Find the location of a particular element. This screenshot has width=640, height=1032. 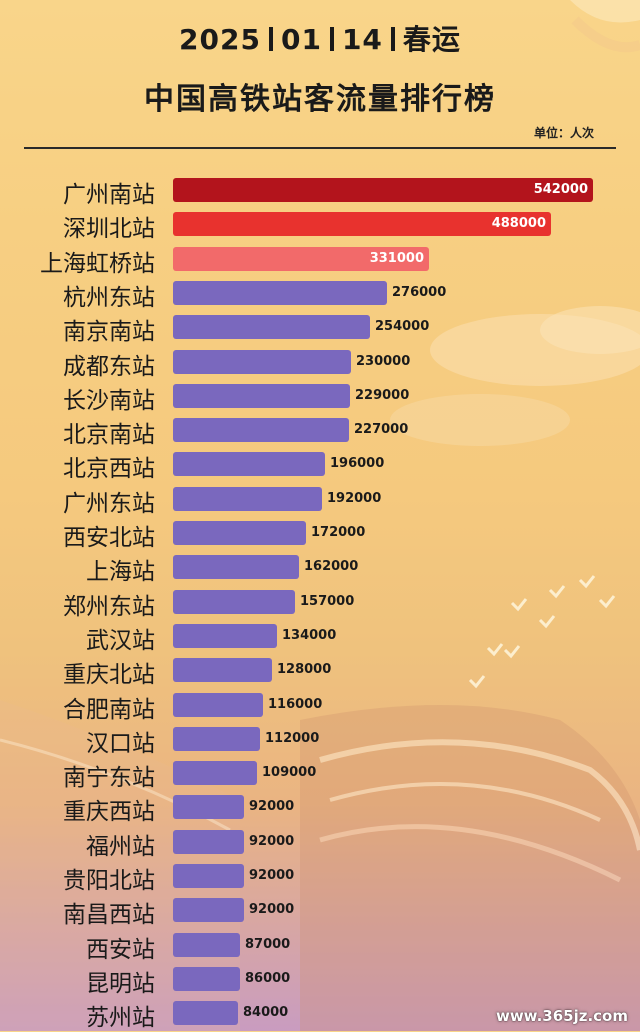

category-label: 西安站 is located at coordinates (120, 949).